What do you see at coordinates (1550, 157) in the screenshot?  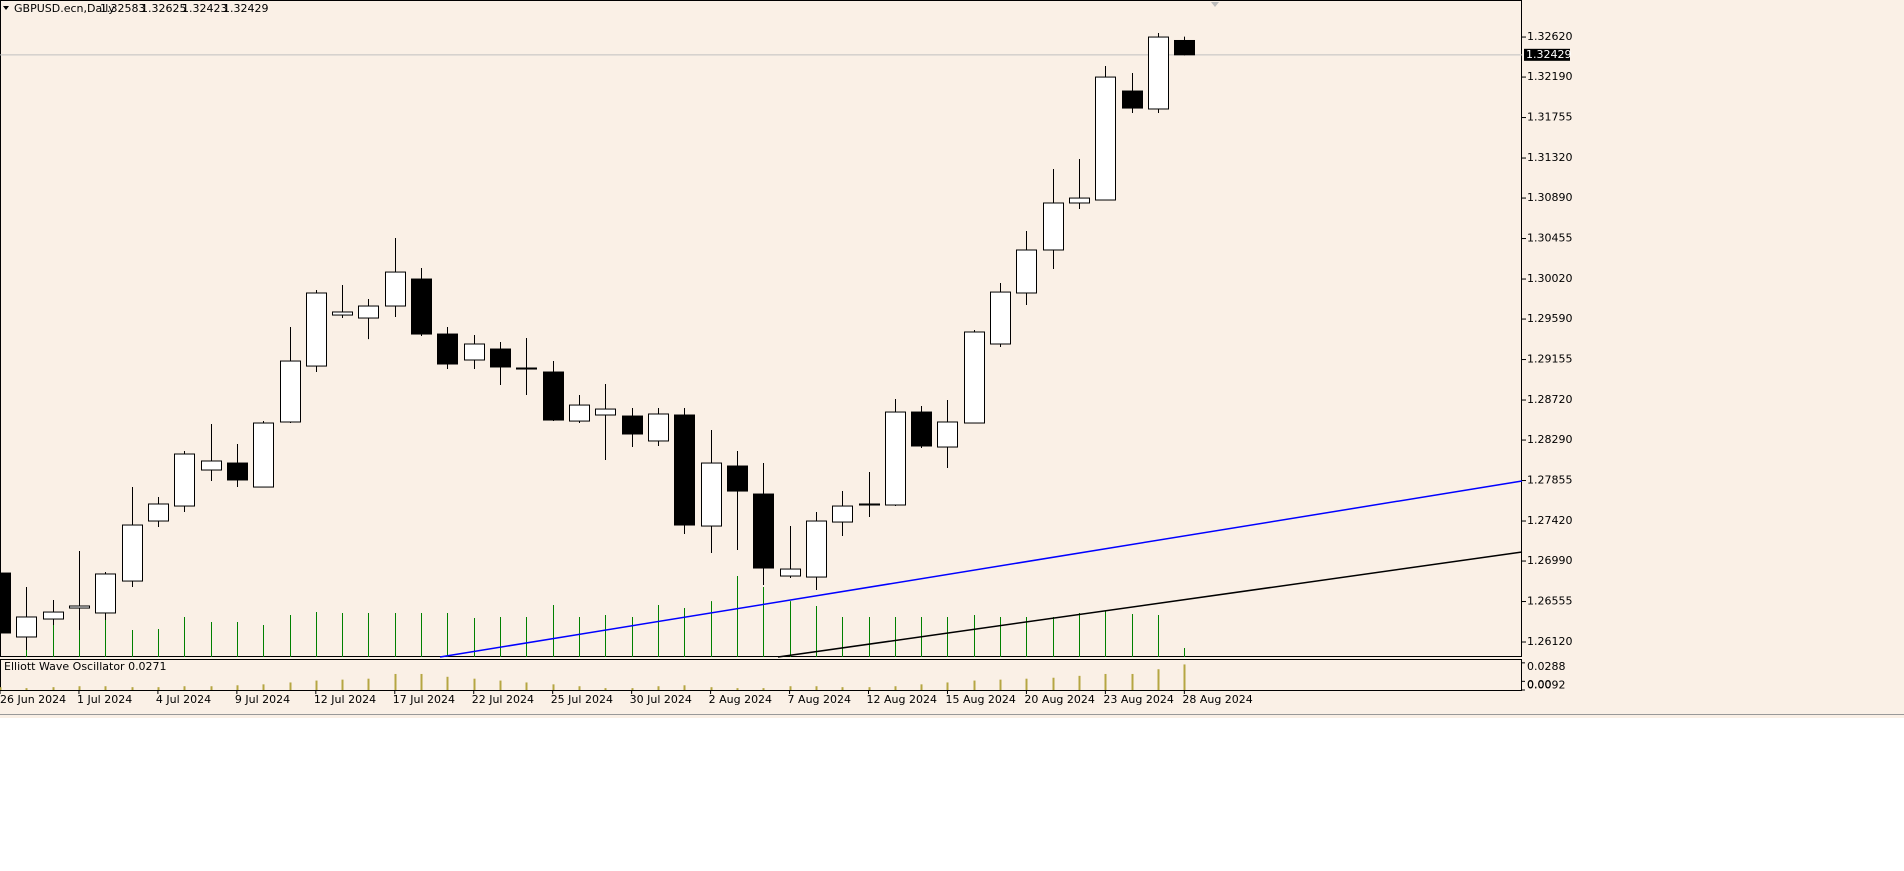 I see `y-tick-label: 1.31320` at bounding box center [1550, 157].